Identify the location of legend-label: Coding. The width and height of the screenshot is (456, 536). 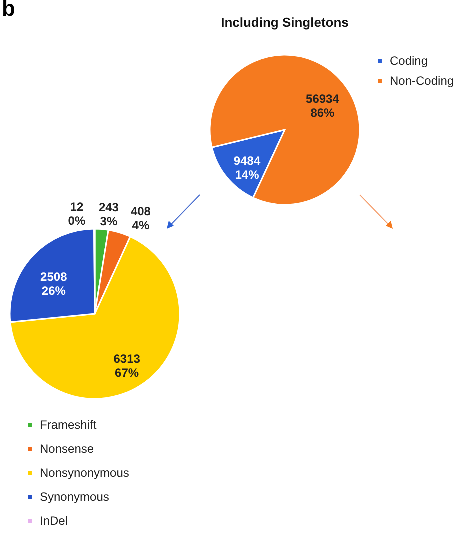
(409, 61).